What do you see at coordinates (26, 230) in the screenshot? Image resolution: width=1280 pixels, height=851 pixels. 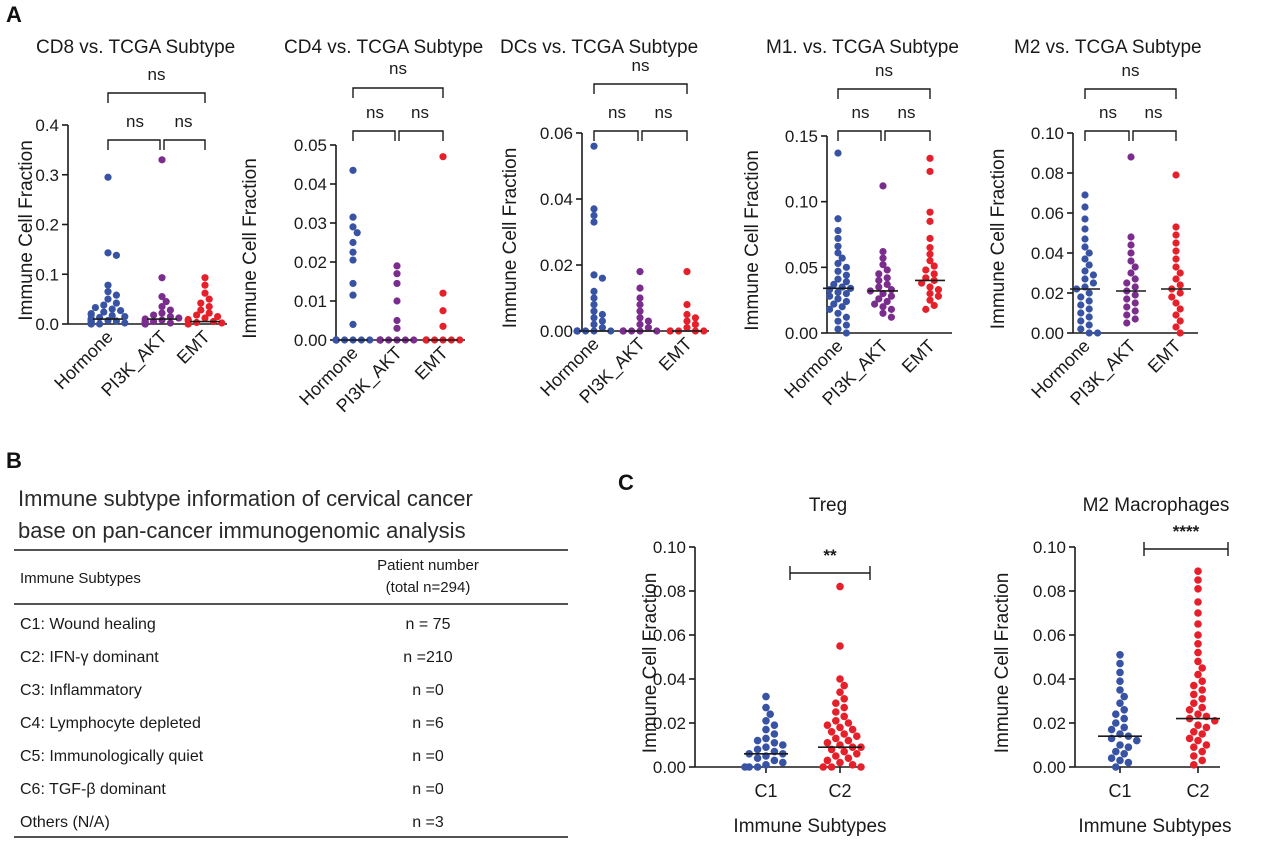 I see `y-axis-label: Immune Cell Fraction` at bounding box center [26, 230].